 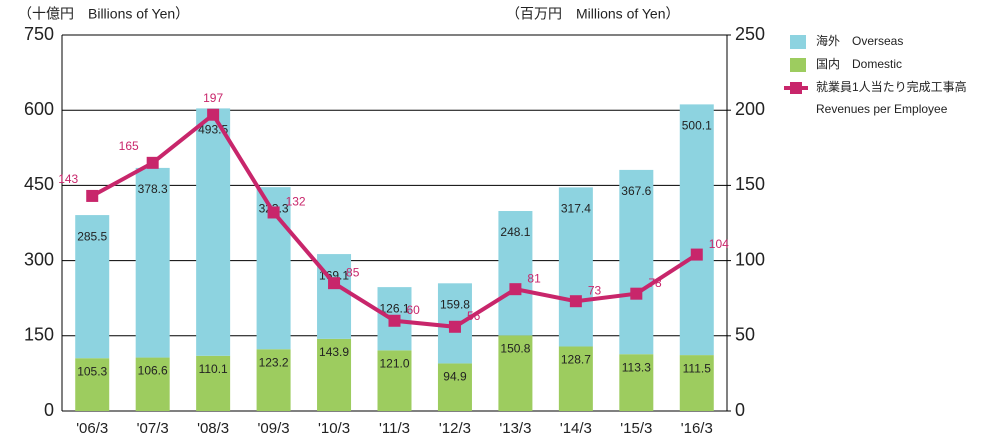 What do you see at coordinates (92, 236) in the screenshot?
I see `data-label: 285.5` at bounding box center [92, 236].